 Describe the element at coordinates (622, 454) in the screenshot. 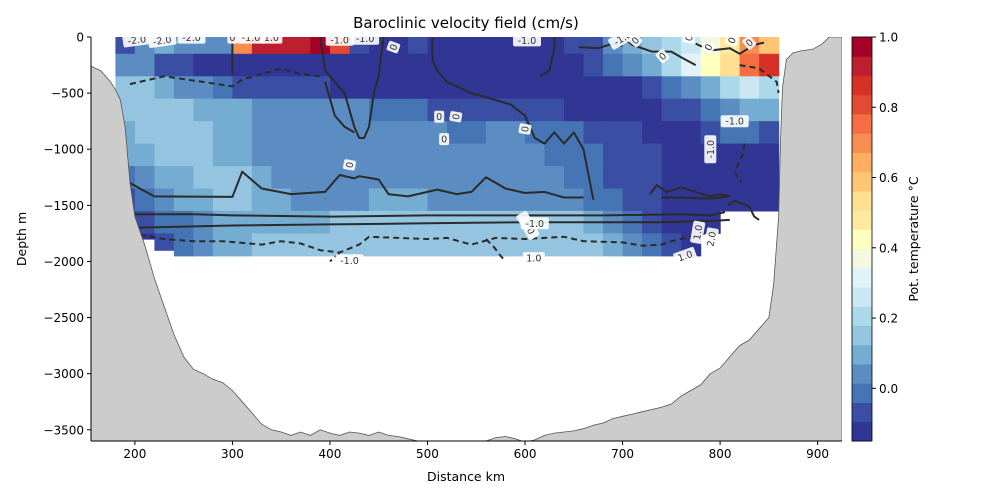

I see `x-tick-label: 700` at that location.